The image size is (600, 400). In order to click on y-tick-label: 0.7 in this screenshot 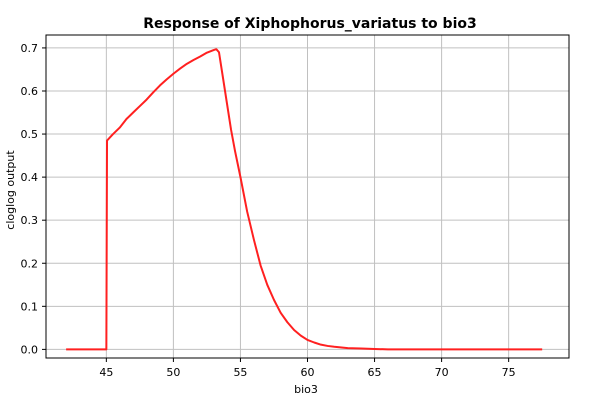, I will do `click(30, 48)`.